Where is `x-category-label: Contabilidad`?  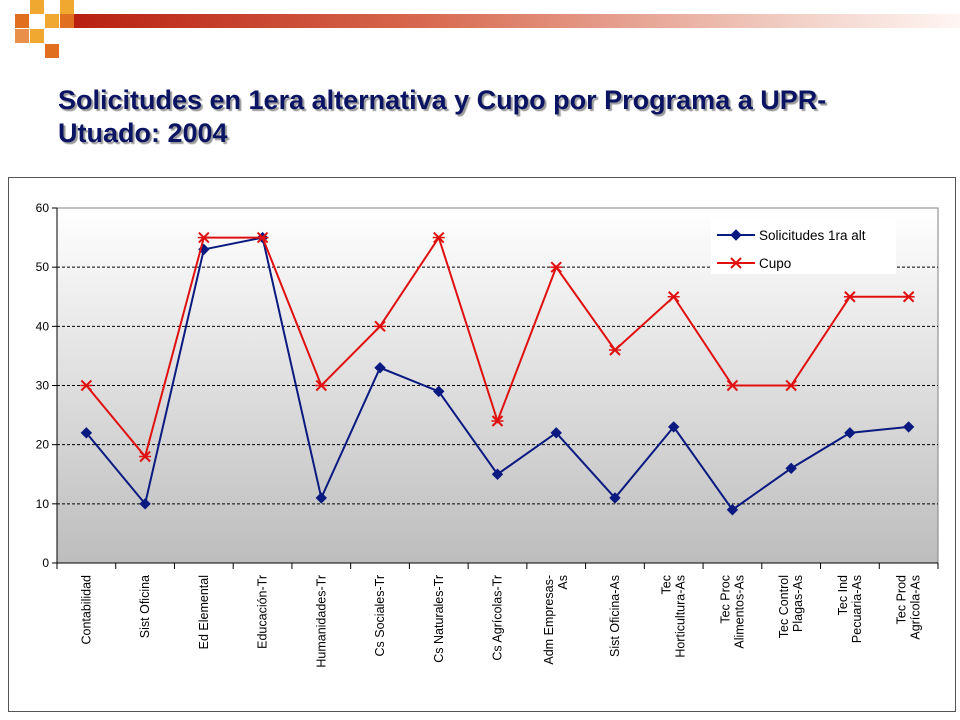
x-category-label: Contabilidad is located at coordinates (86, 610).